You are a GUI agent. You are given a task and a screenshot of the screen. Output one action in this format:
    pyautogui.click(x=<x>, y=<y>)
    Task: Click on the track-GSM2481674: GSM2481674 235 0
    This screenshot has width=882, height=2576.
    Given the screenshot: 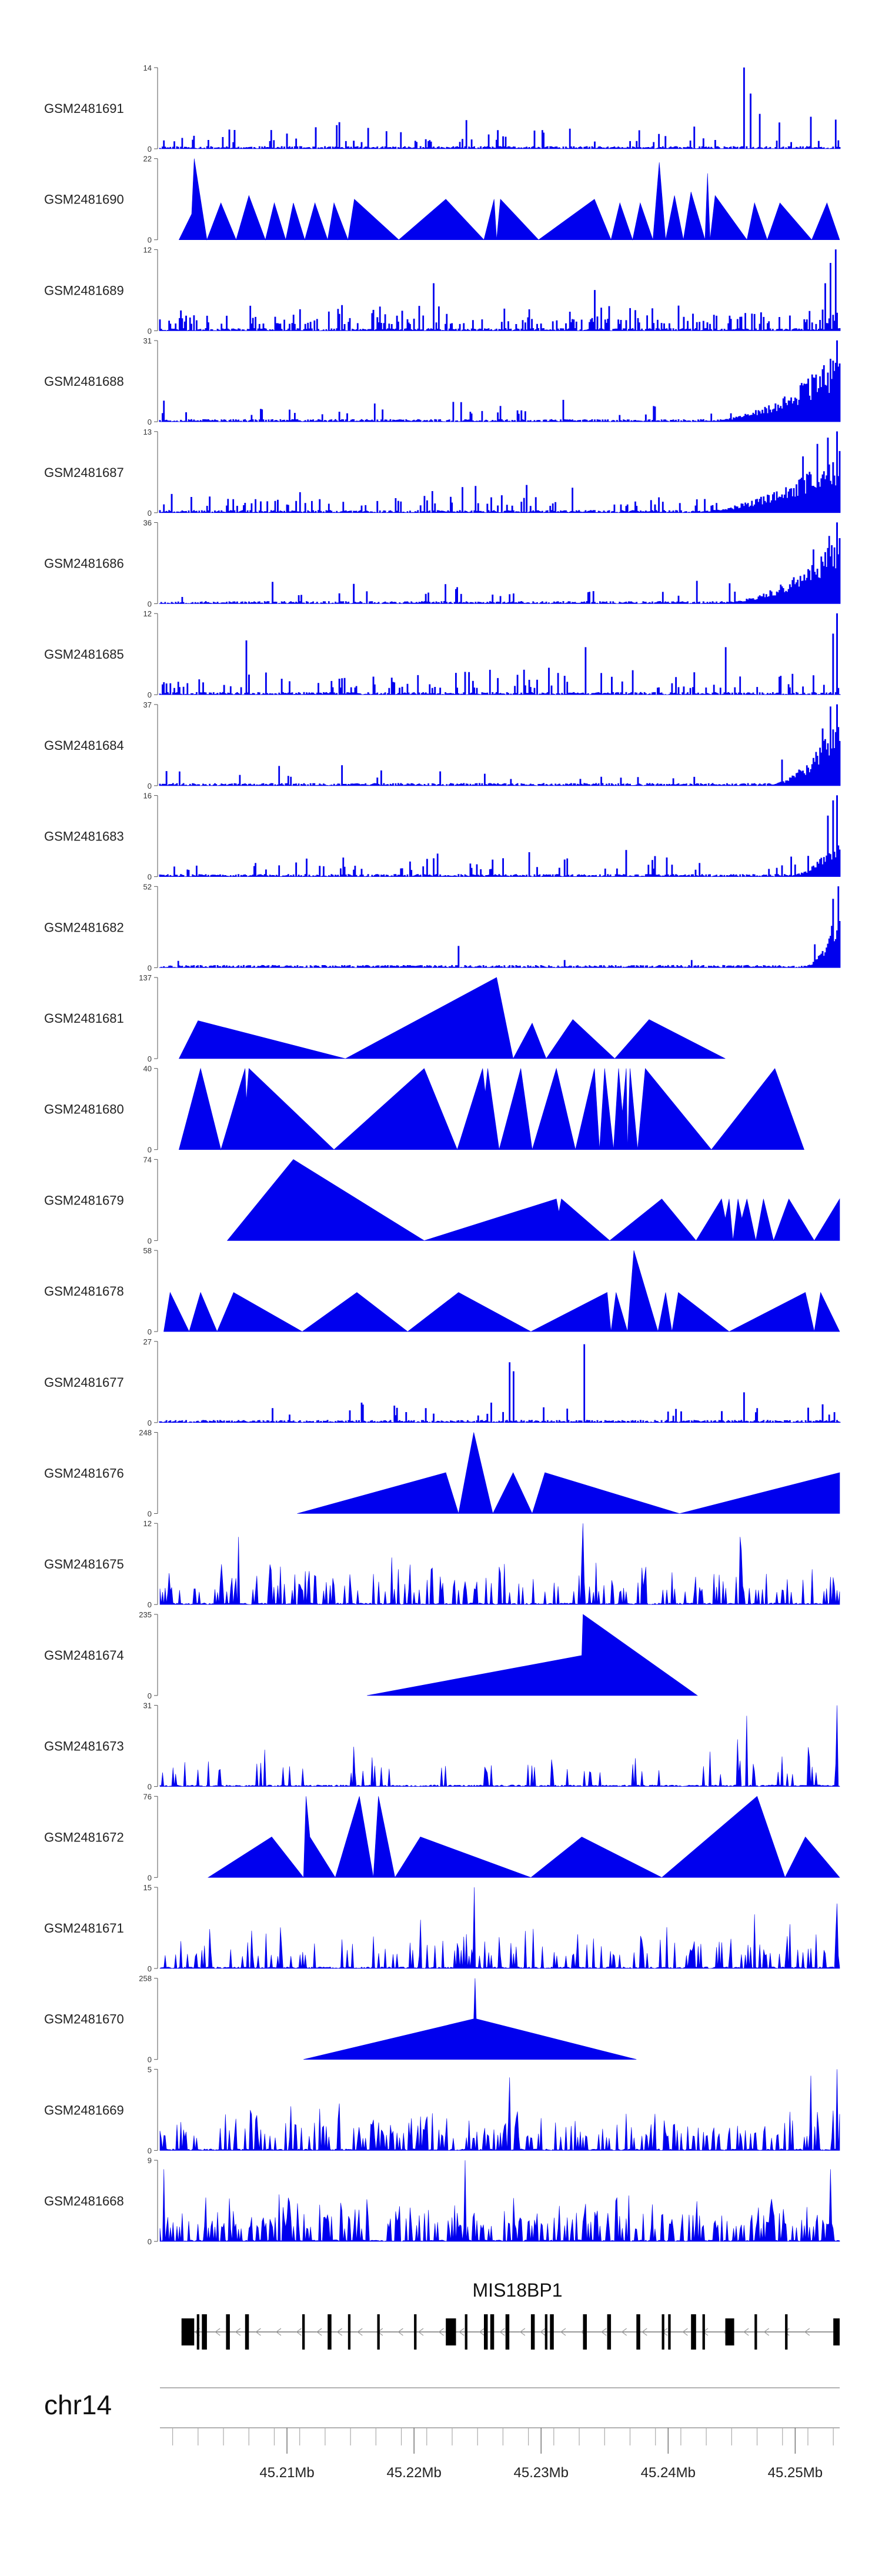 What is the action you would take?
    pyautogui.click(x=371, y=1655)
    